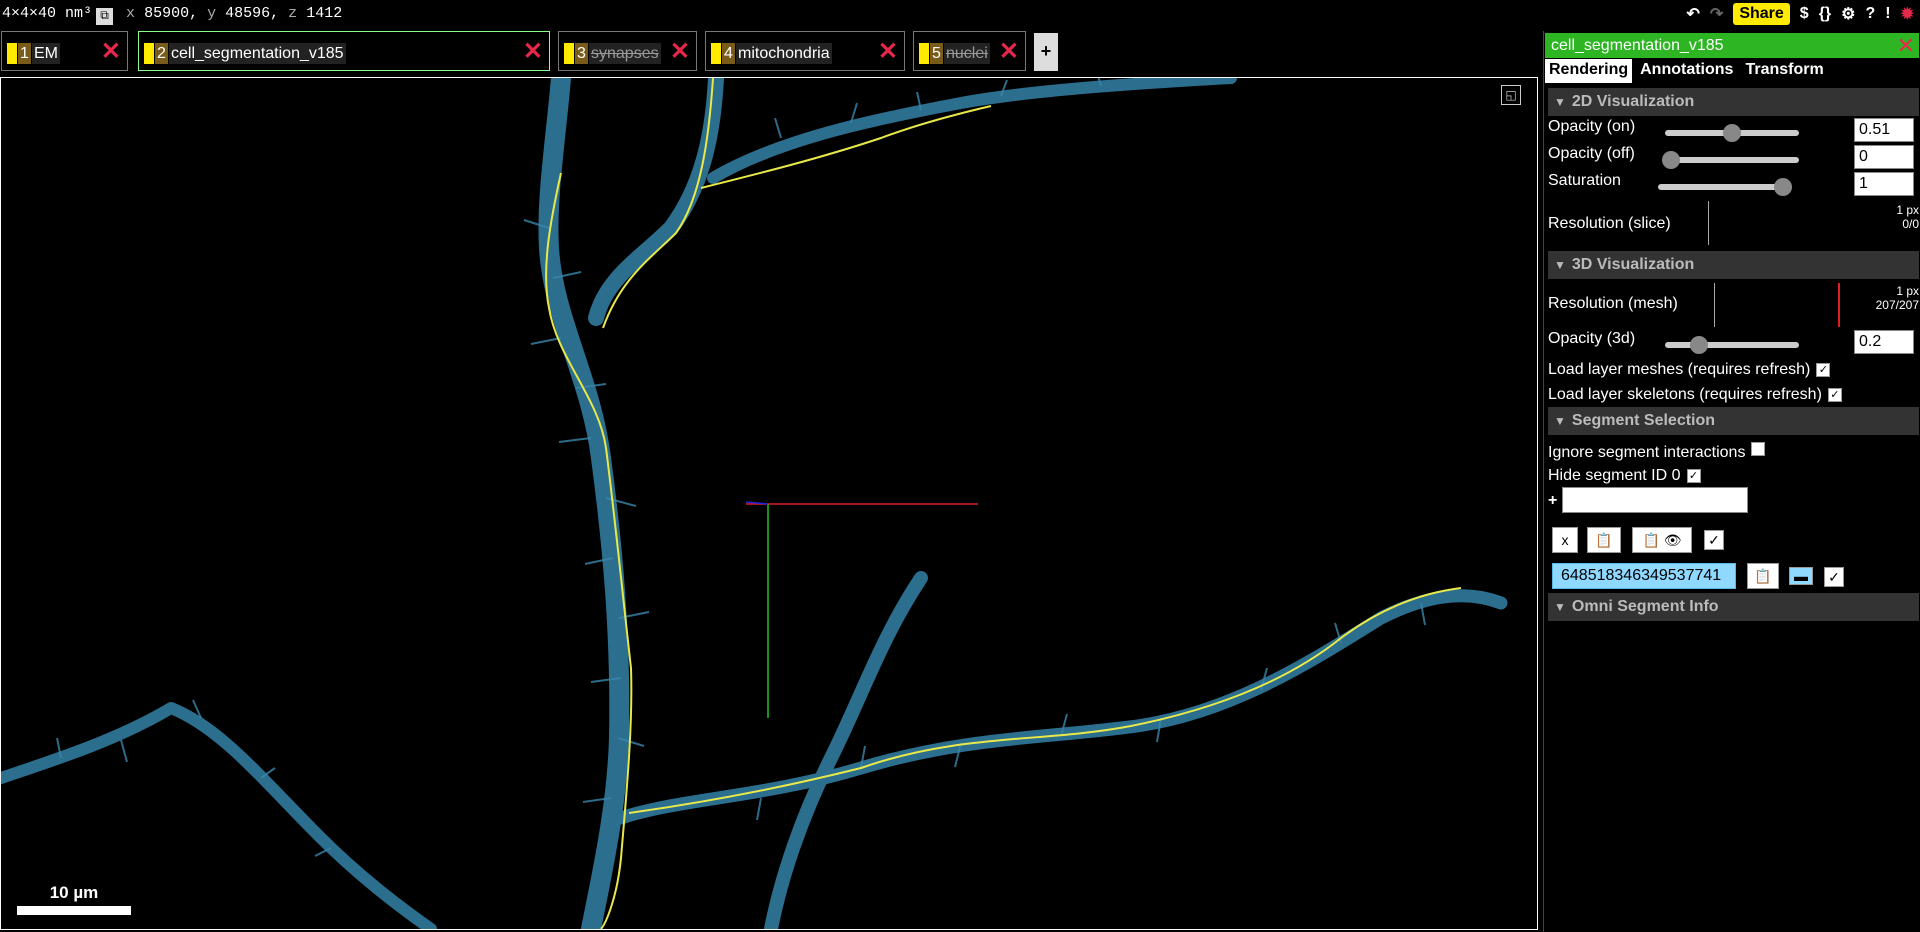 The height and width of the screenshot is (932, 1920). Describe the element at coordinates (64, 51) in the screenshot. I see `layer-tab-em: 1 EM ✕` at that location.